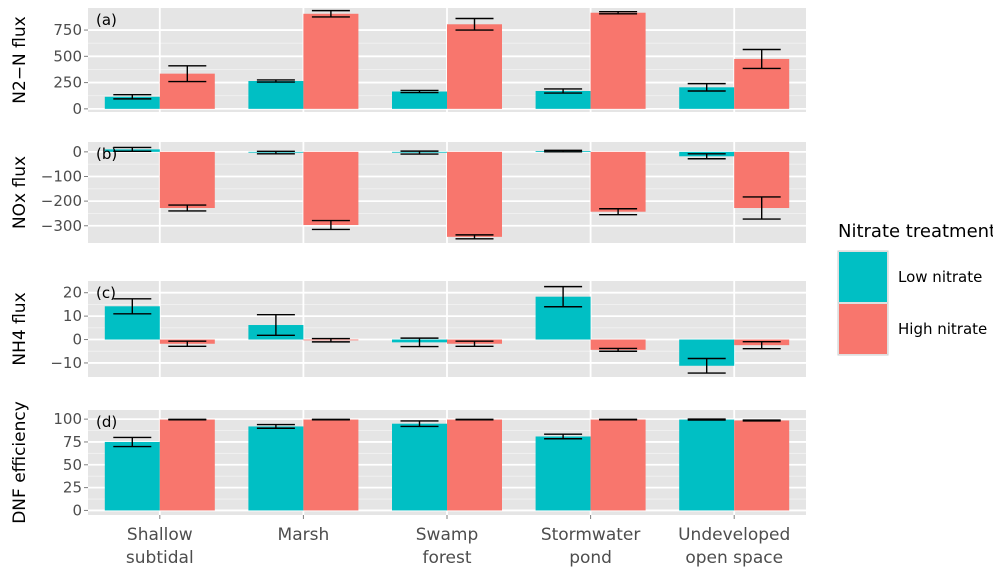 The width and height of the screenshot is (993, 567). I want to click on x-tick-label: Stormwater, so click(591, 535).